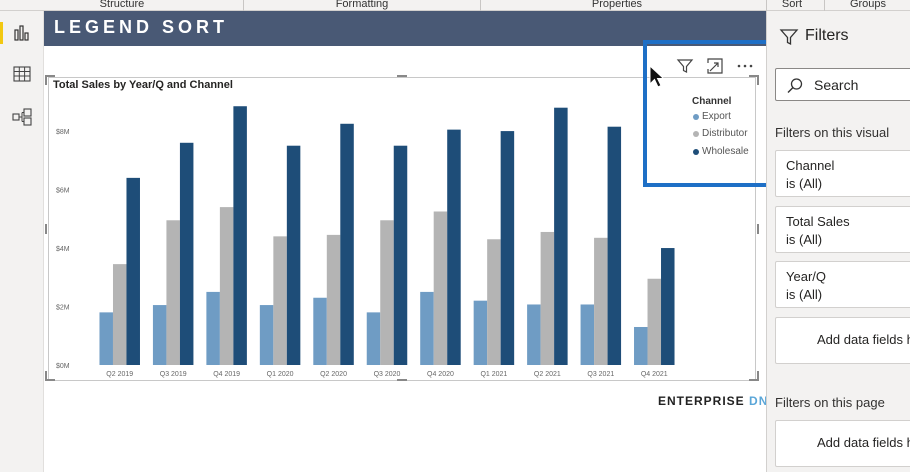  What do you see at coordinates (863, 339) in the screenshot?
I see `add-data-fields-visual-label: Add data fields h` at bounding box center [863, 339].